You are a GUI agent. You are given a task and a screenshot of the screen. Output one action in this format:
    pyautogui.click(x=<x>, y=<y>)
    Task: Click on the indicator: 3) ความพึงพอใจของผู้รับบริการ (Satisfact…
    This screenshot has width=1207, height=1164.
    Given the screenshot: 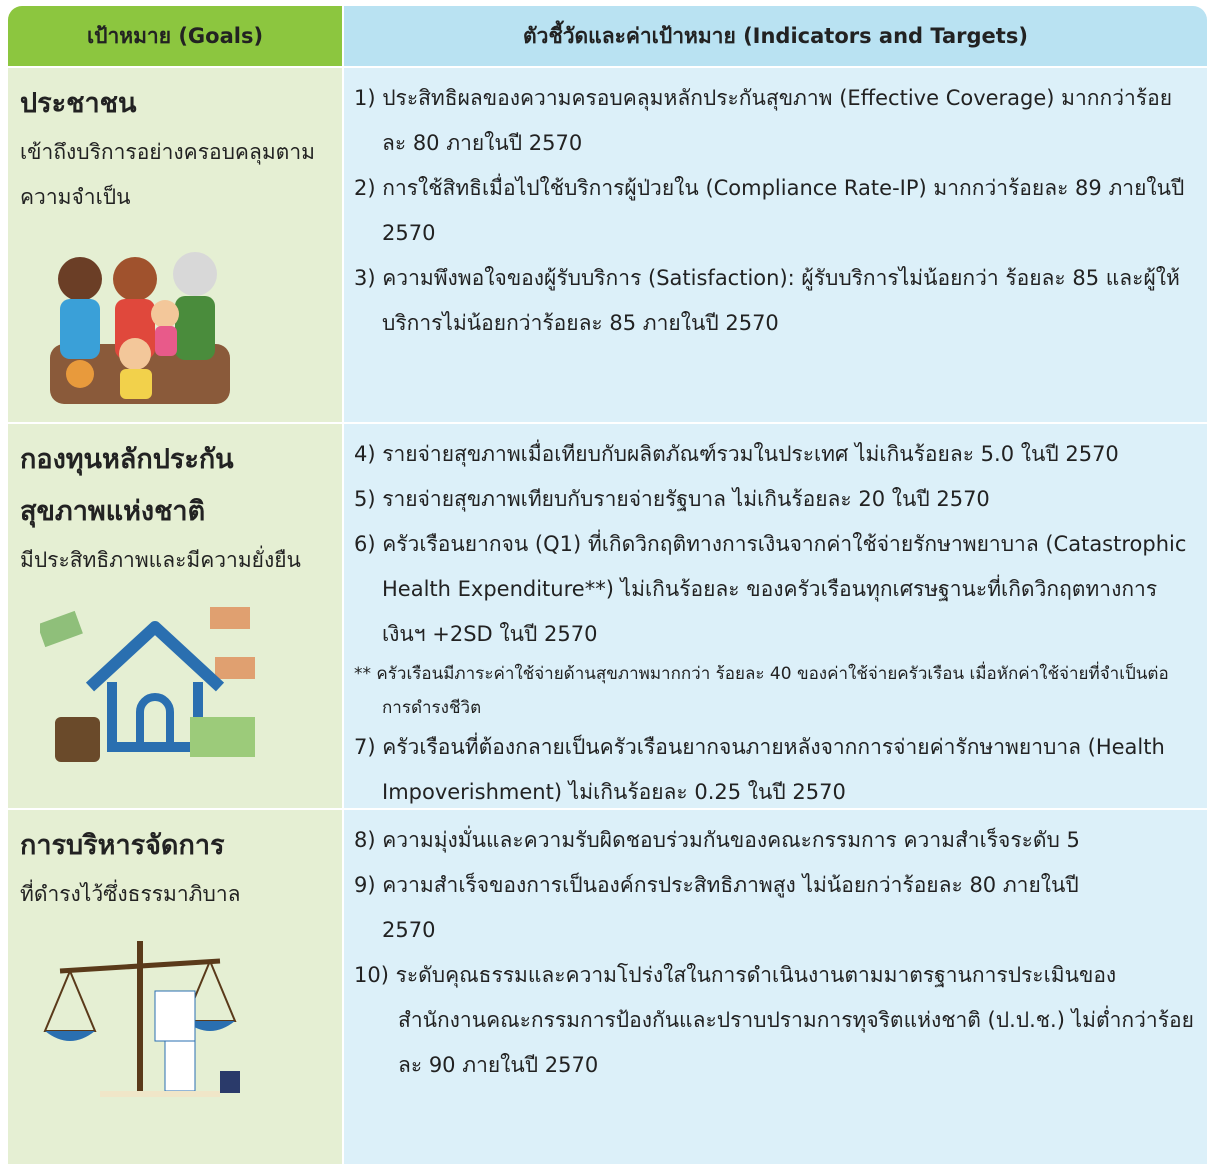 What is the action you would take?
    pyautogui.click(x=767, y=300)
    